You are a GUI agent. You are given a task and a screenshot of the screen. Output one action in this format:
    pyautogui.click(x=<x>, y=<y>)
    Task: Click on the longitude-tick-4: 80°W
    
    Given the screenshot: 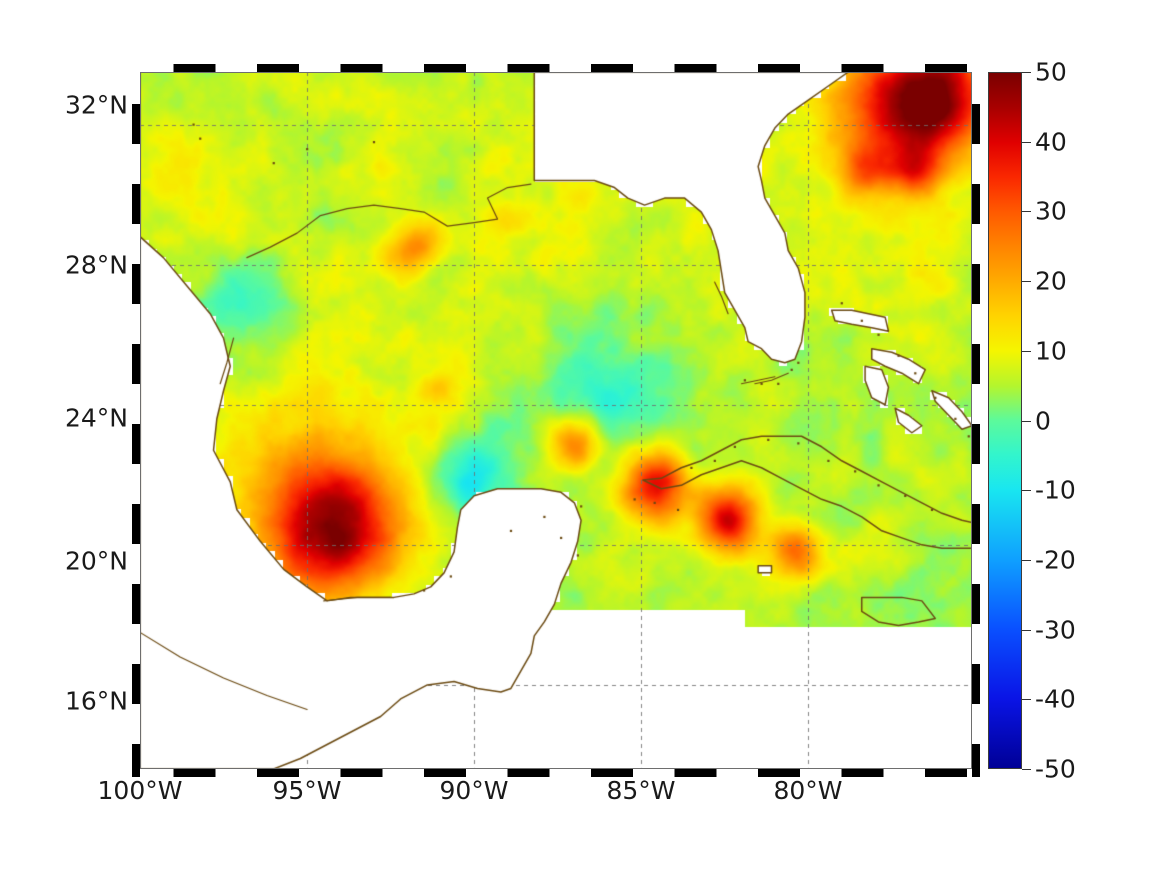 What is the action you would take?
    pyautogui.click(x=808, y=790)
    